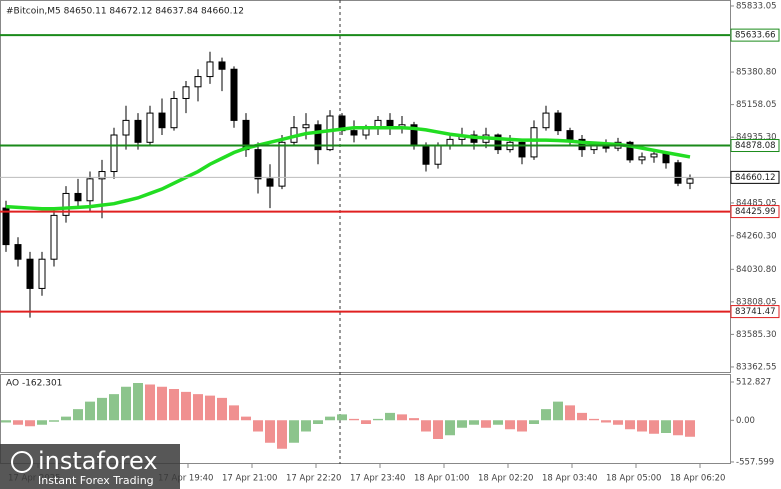 This screenshot has height=489, width=781. I want to click on level-label: 84878.08, so click(755, 146).